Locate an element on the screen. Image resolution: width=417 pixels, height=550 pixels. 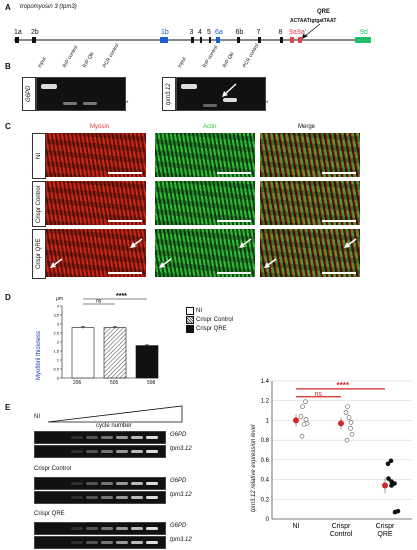
mean-point is located at coordinates (296, 420).